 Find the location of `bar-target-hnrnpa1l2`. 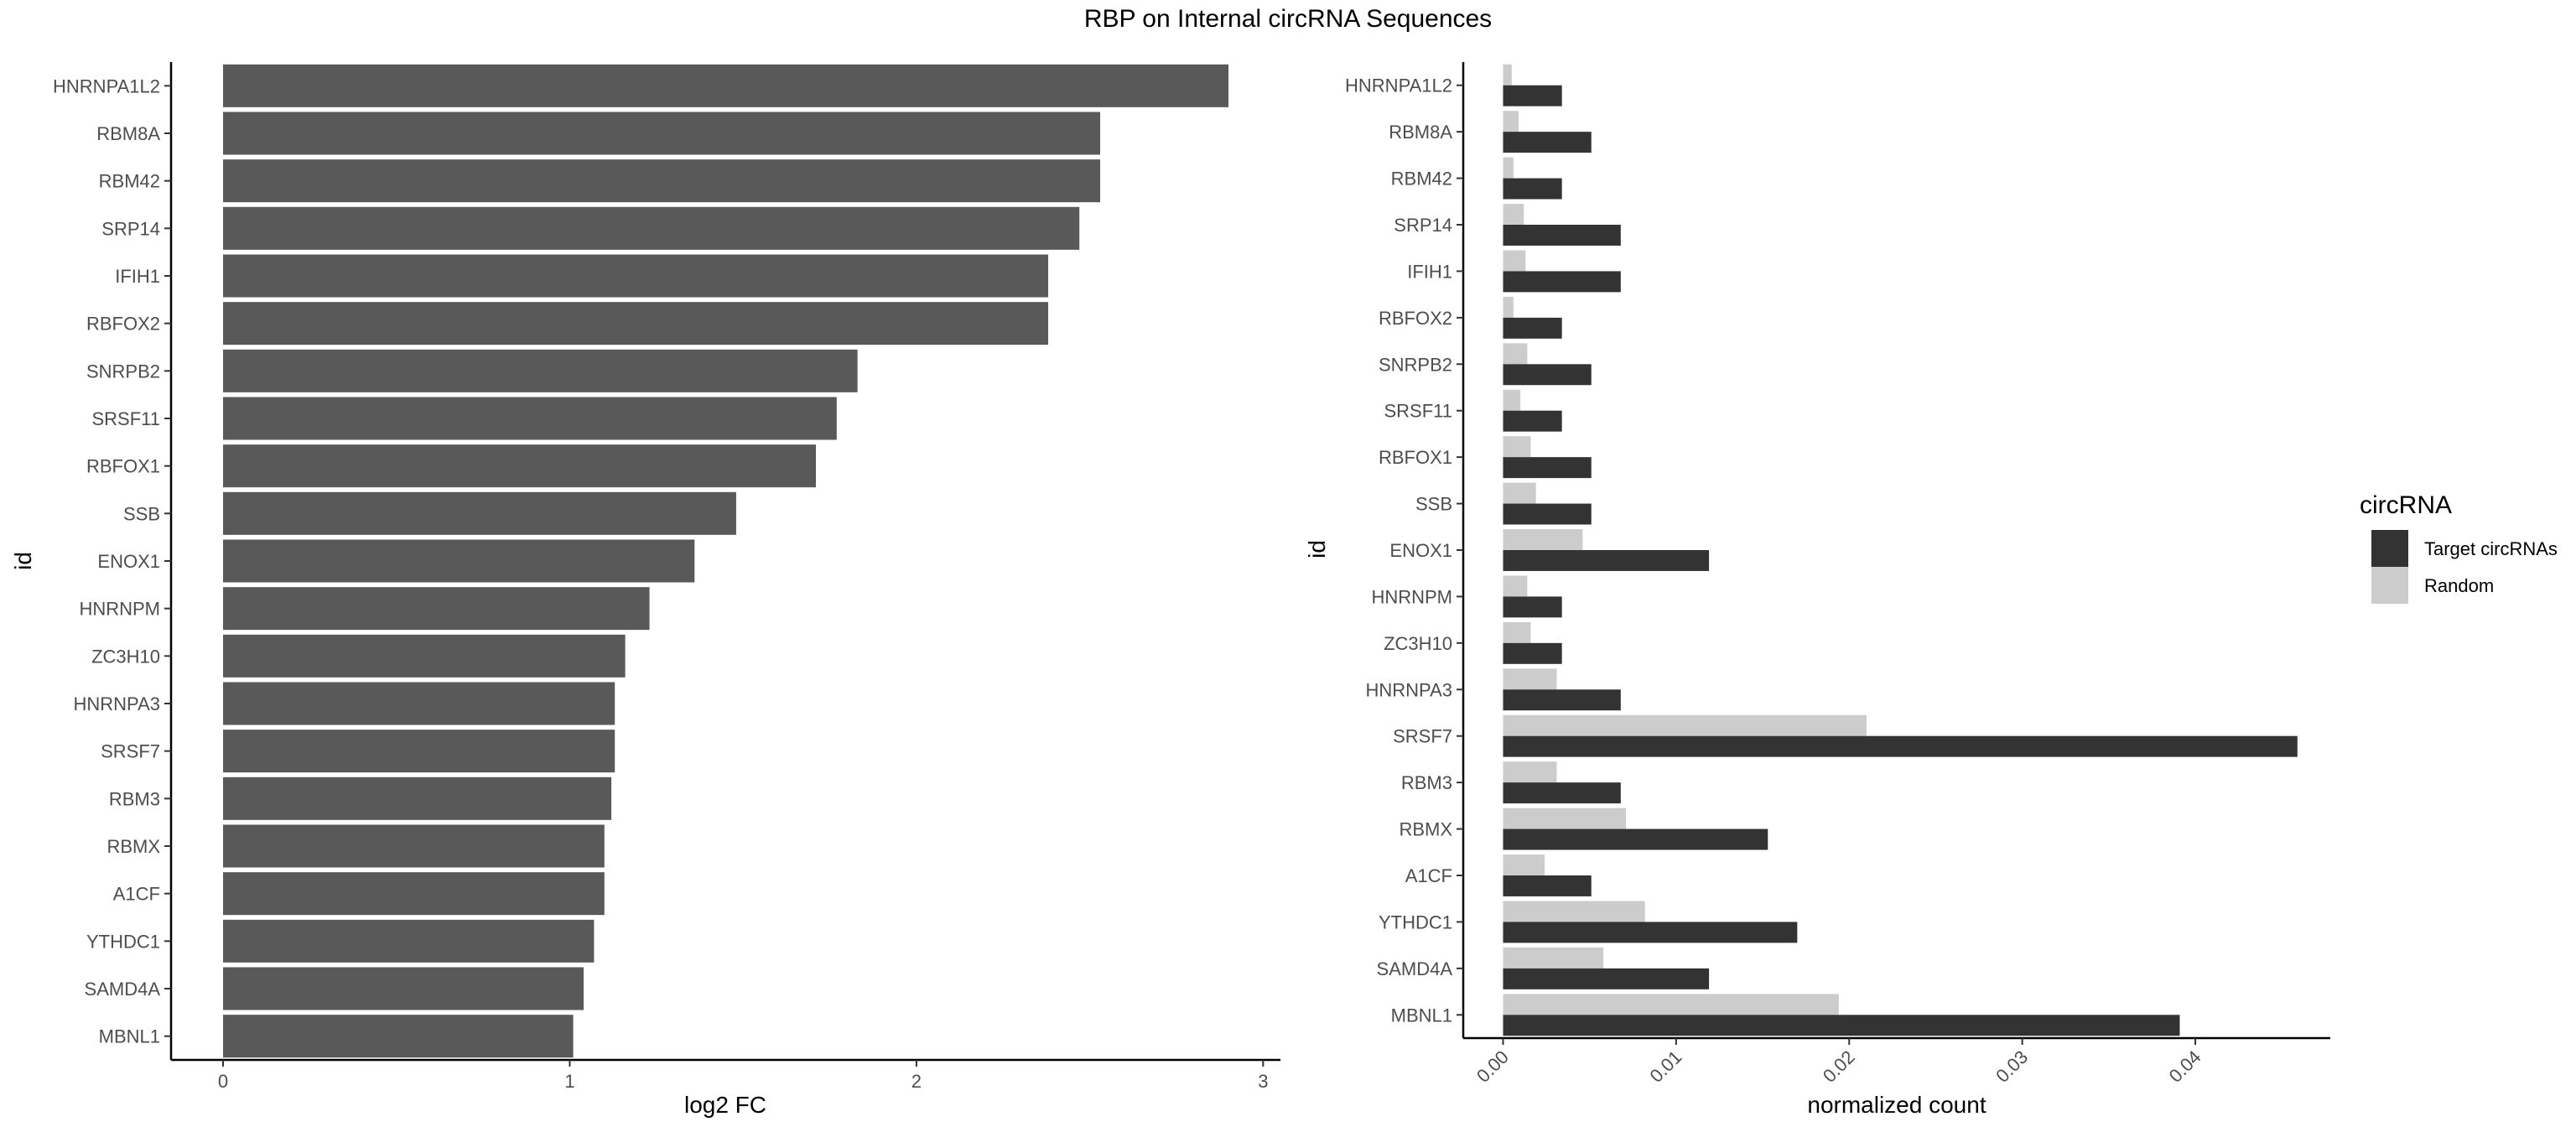

bar-target-hnrnpa1l2 is located at coordinates (1532, 95).